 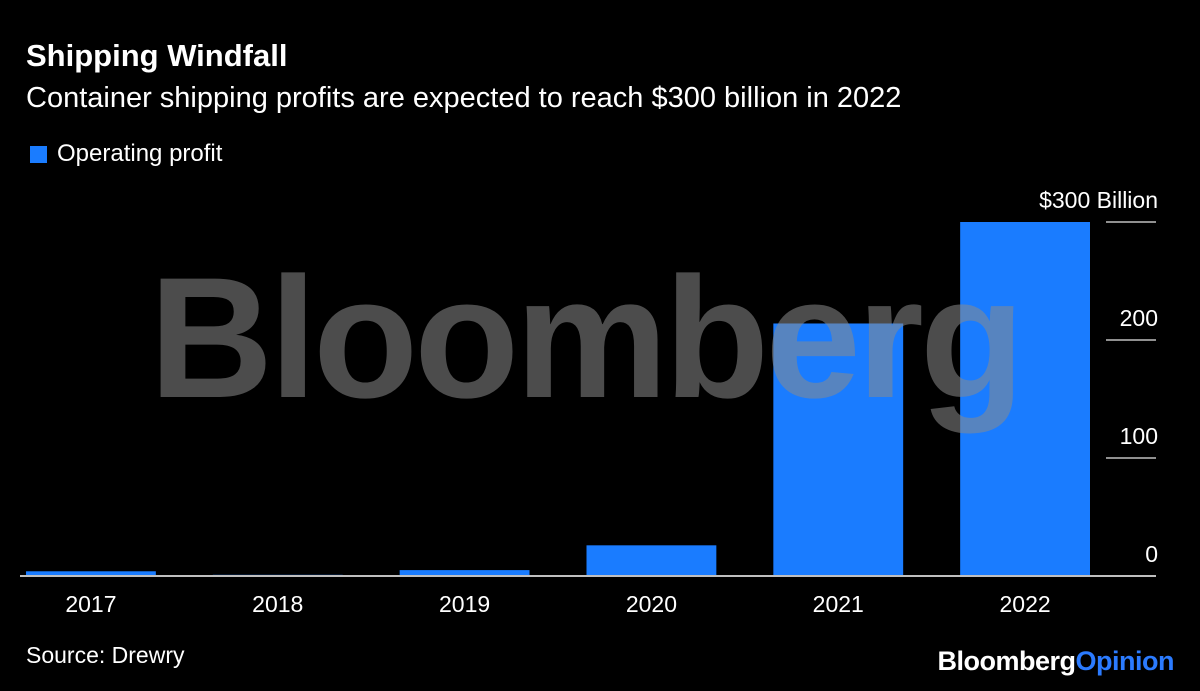 I want to click on legend: Operating profit, so click(x=126, y=154).